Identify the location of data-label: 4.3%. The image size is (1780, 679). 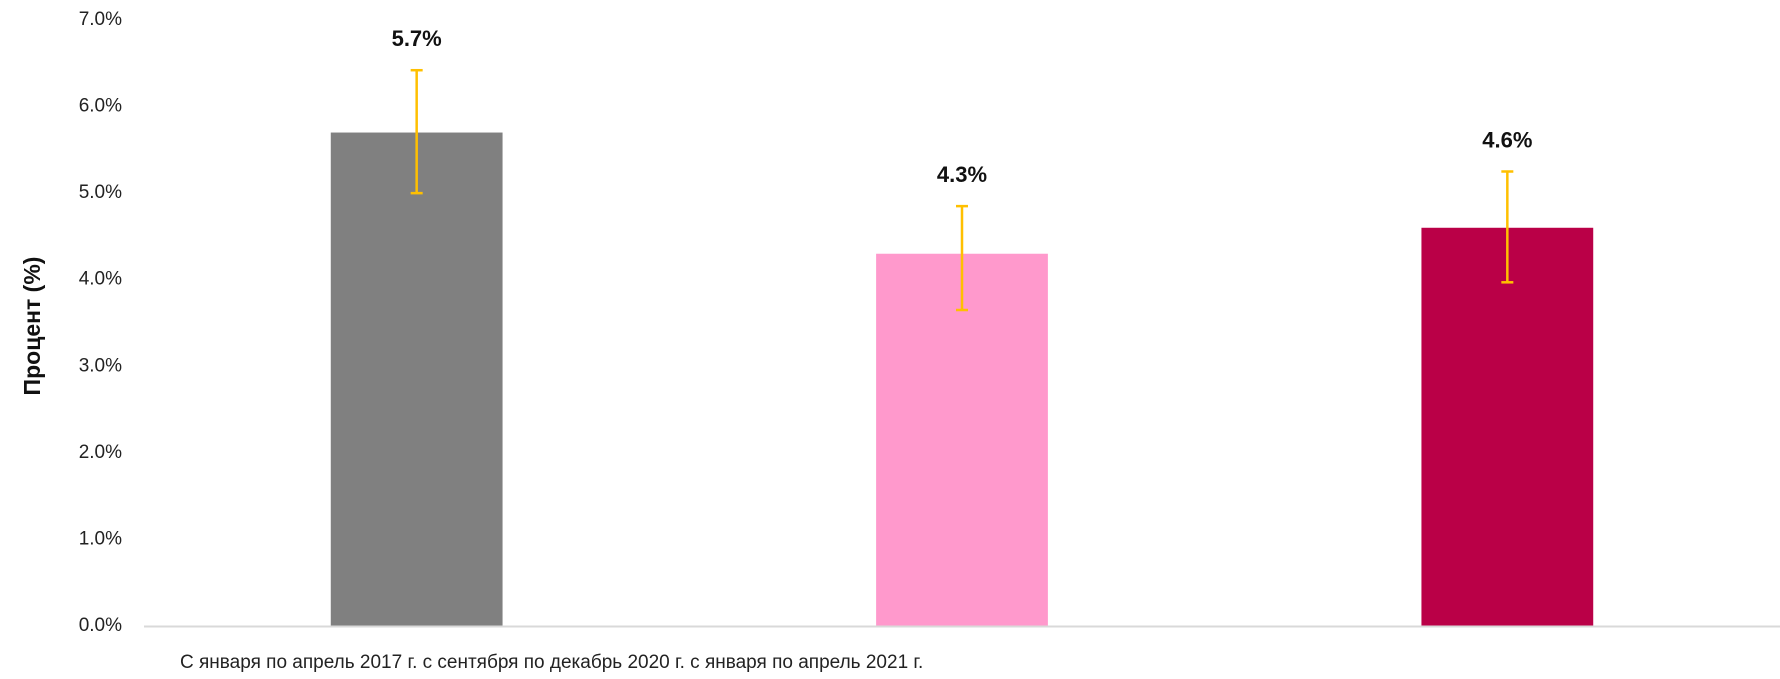
(962, 174).